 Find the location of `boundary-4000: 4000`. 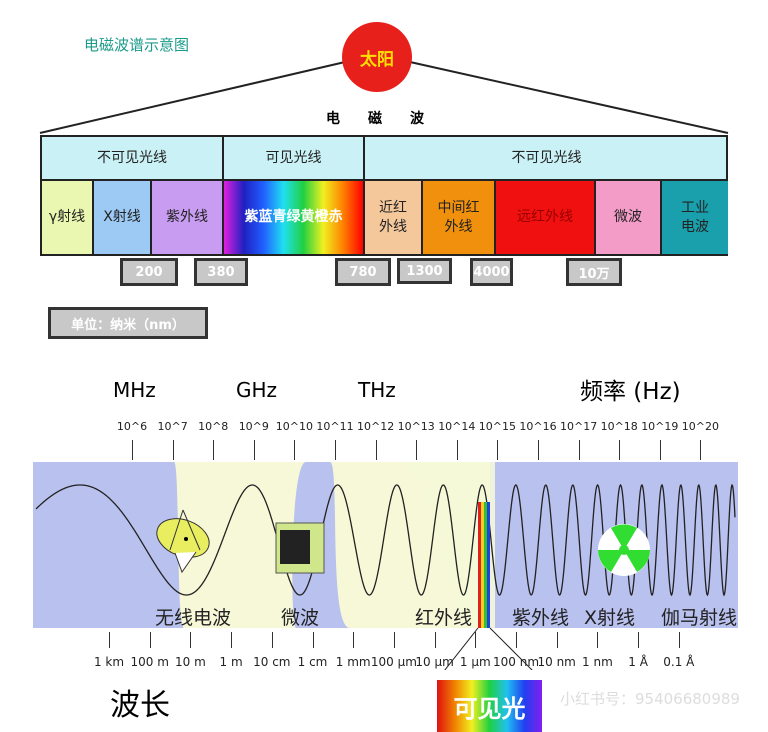

boundary-4000: 4000 is located at coordinates (491, 272).